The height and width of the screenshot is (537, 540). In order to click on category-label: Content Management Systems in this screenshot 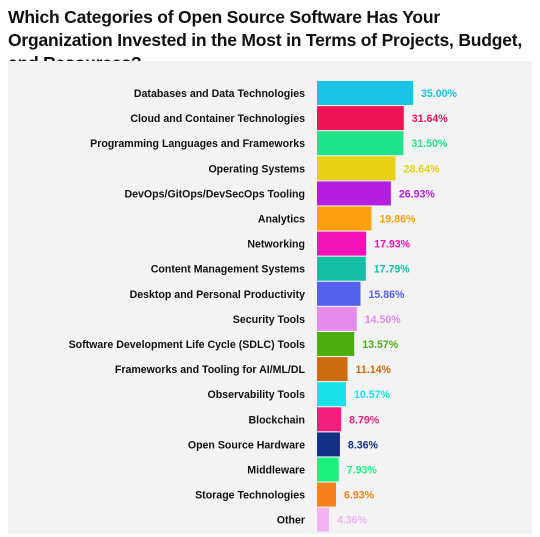, I will do `click(228, 270)`.